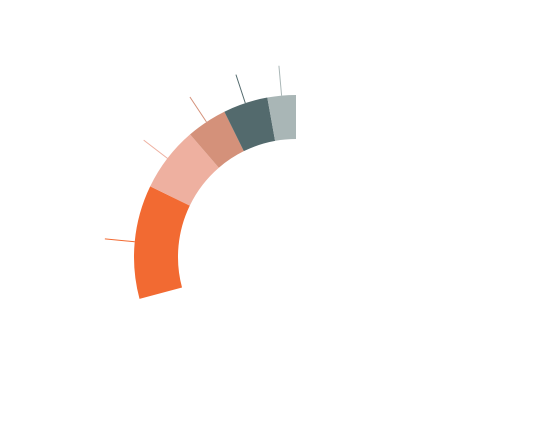 This screenshot has height=445, width=540. I want to click on chart-slices, so click(215, 197).